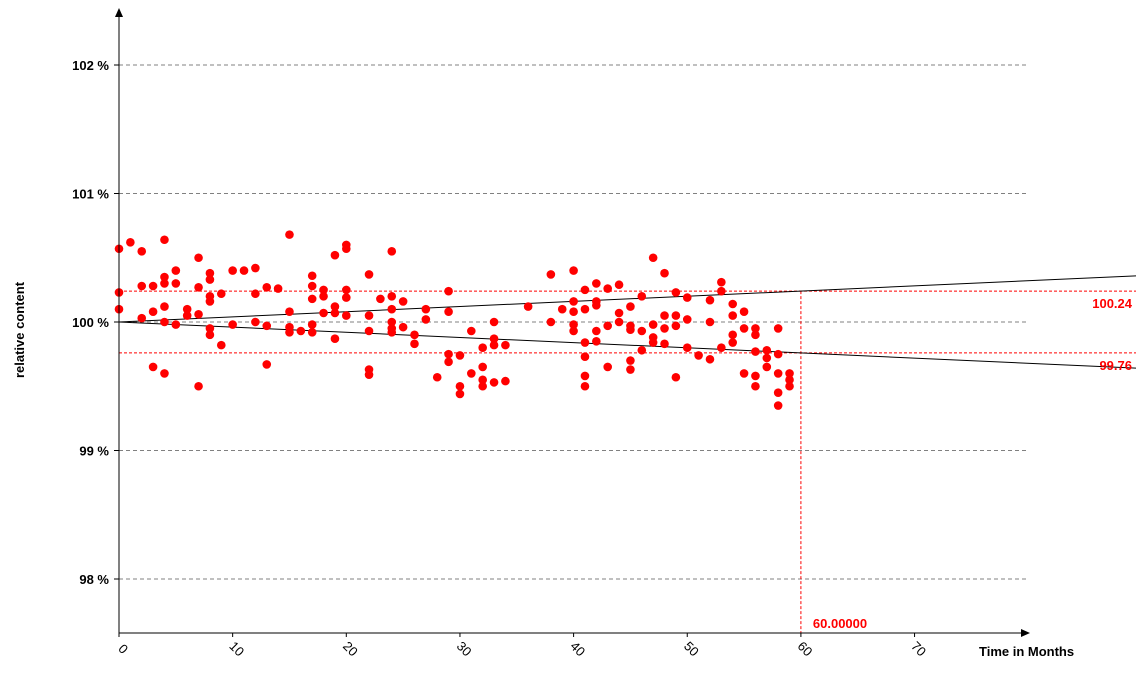 This screenshot has height=673, width=1136. I want to click on y-tick-label: 100 %, so click(90, 322).